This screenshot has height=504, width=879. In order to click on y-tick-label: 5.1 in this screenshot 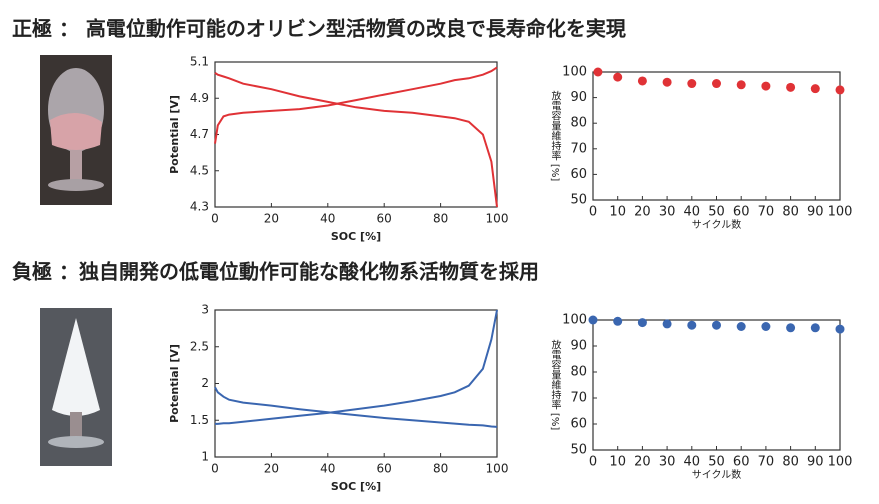, I will do `click(199, 62)`.